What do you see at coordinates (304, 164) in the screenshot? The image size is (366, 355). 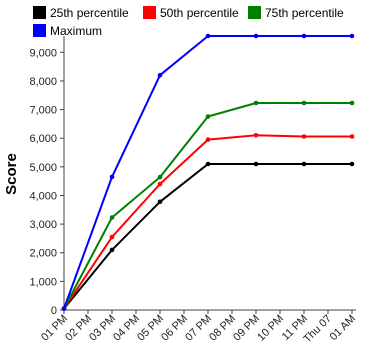 I see `data-point-25th-percentile-11-pm` at bounding box center [304, 164].